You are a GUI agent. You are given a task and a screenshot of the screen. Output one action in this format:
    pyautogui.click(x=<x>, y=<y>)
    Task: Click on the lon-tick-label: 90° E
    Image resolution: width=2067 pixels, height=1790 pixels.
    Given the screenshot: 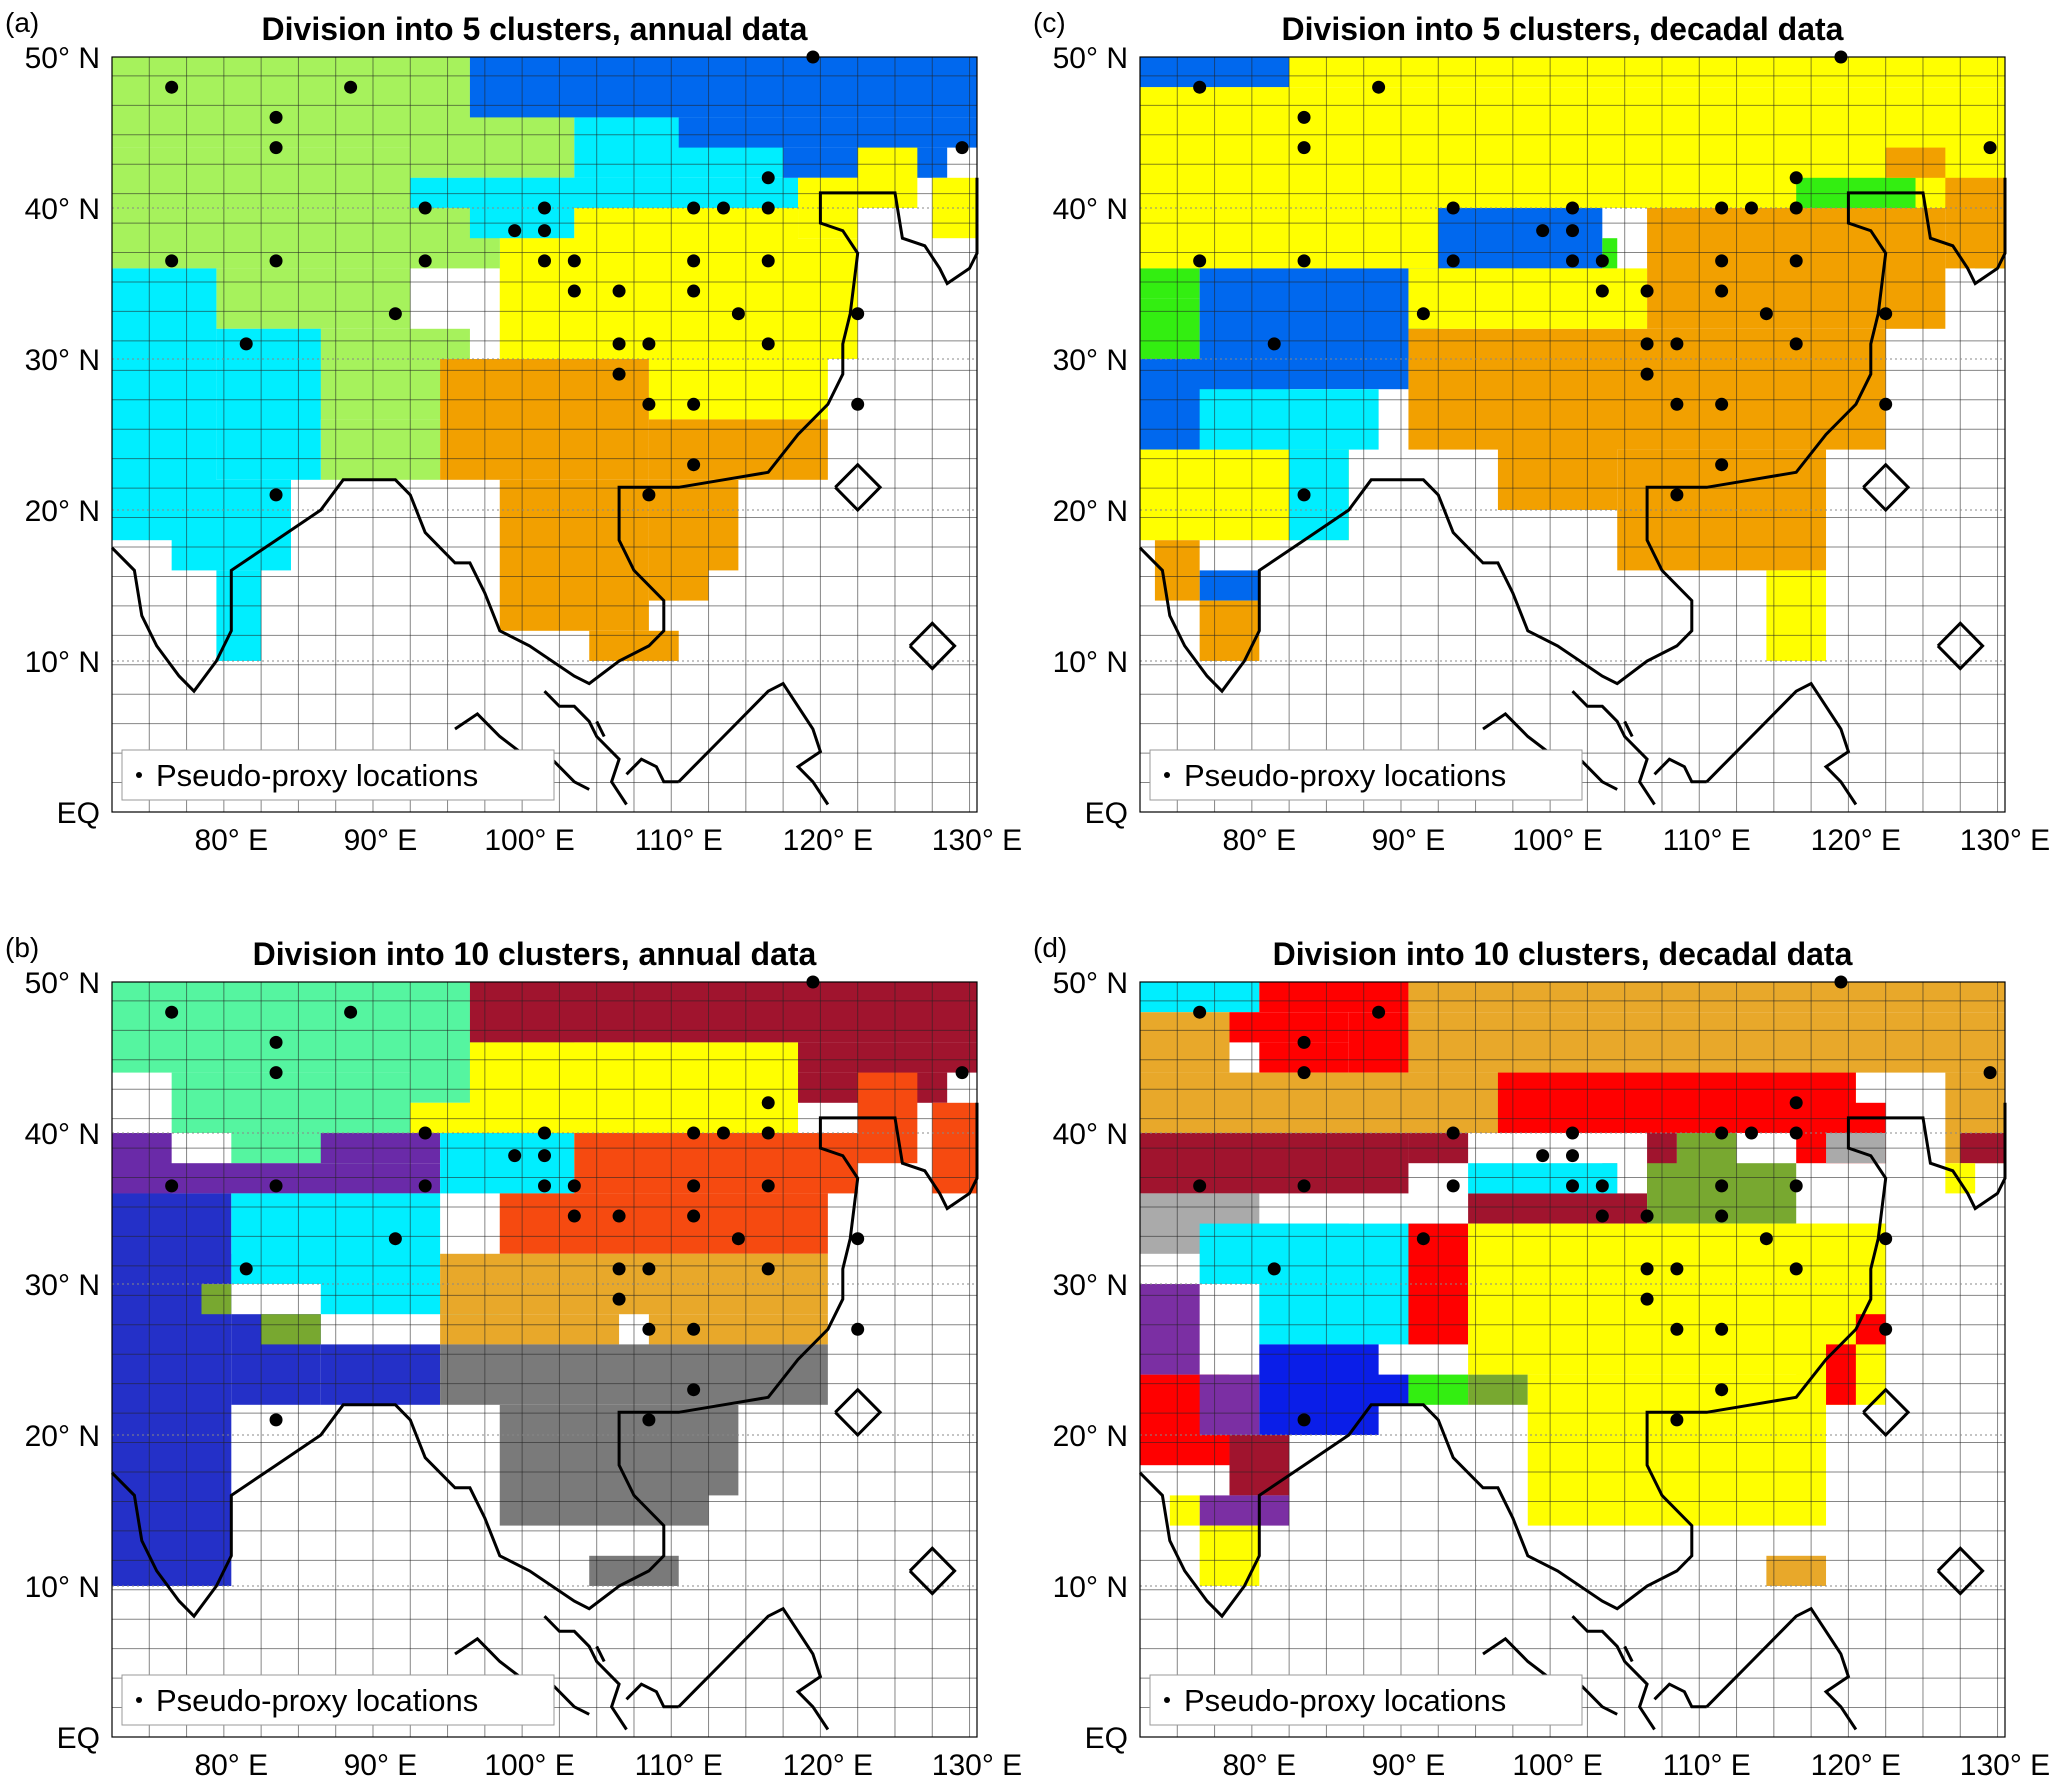 What is the action you would take?
    pyautogui.click(x=381, y=840)
    